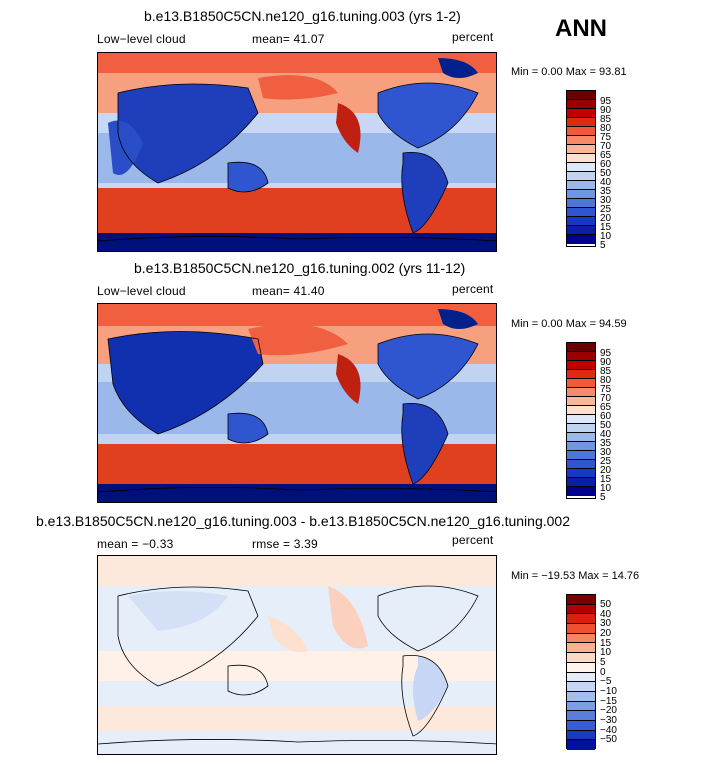 The image size is (722, 765). Describe the element at coordinates (608, 730) in the screenshot. I see `panel3-cbar-label: −40` at that location.